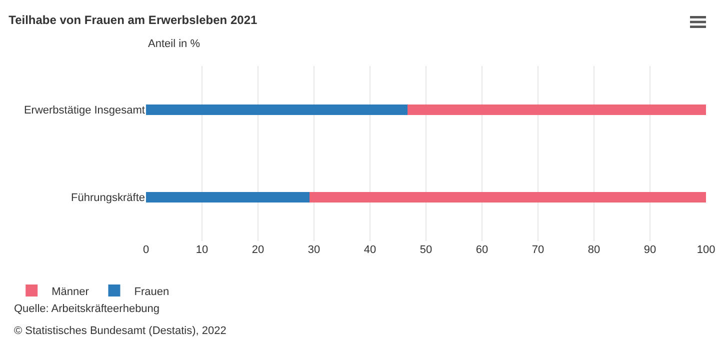  Describe the element at coordinates (314, 250) in the screenshot. I see `x-tick-label: 30` at that location.